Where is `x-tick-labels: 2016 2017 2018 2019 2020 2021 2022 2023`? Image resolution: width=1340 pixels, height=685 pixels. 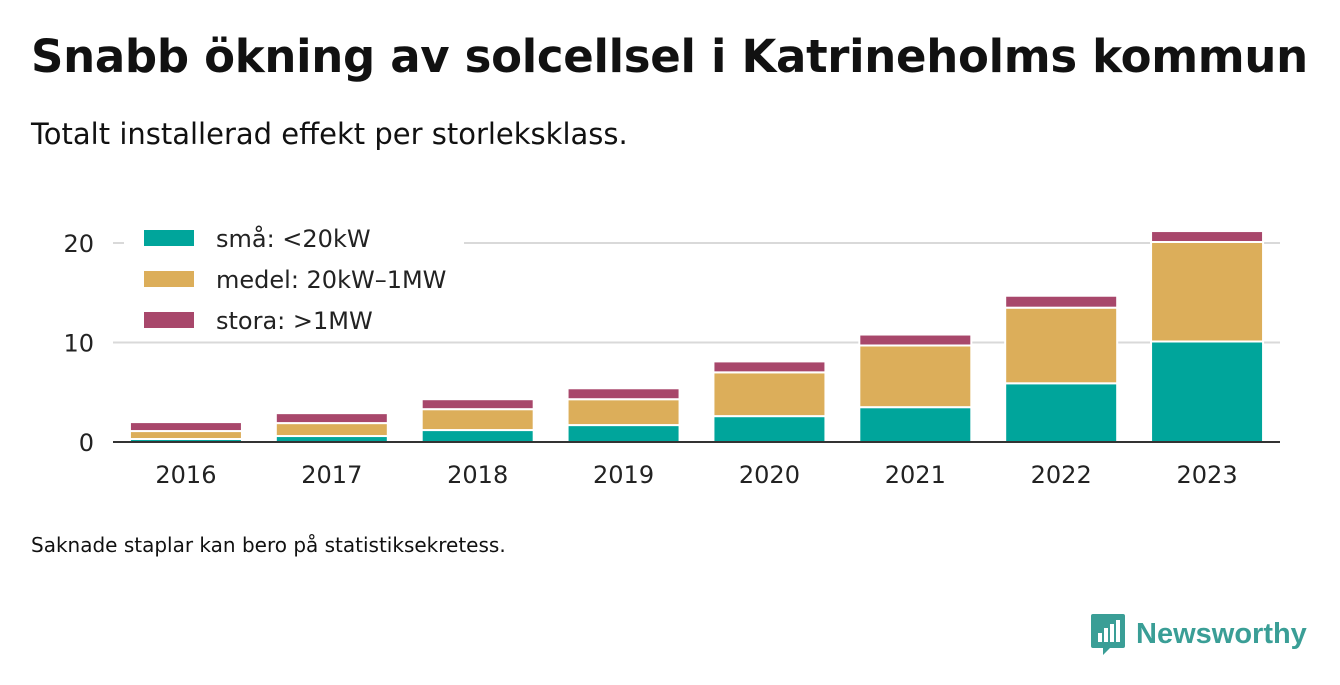
x-tick-labels: 2016 2017 2018 2019 2020 2021 2022 2023 is located at coordinates (696, 475).